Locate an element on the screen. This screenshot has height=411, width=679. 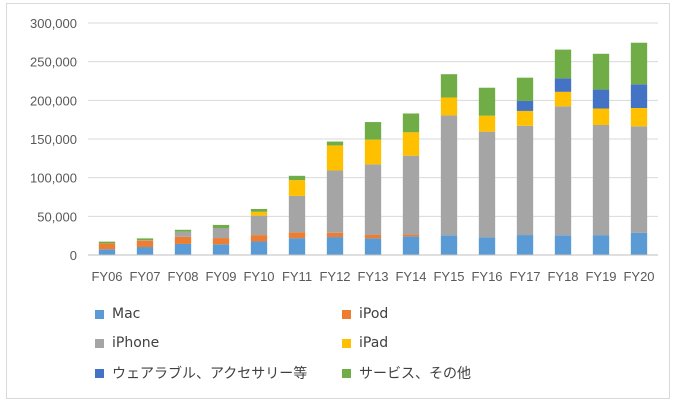
x-tick-label: FY18 is located at coordinates (562, 276).